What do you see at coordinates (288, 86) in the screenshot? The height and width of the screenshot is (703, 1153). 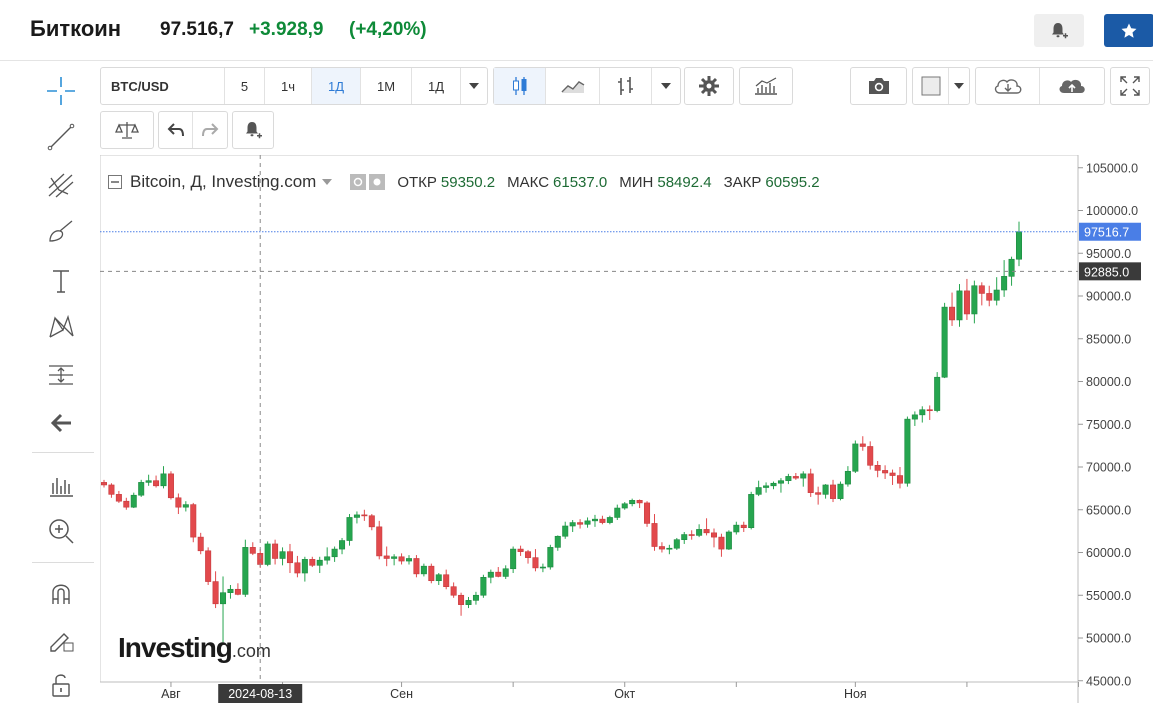 I see `interval-1h: 1ч` at bounding box center [288, 86].